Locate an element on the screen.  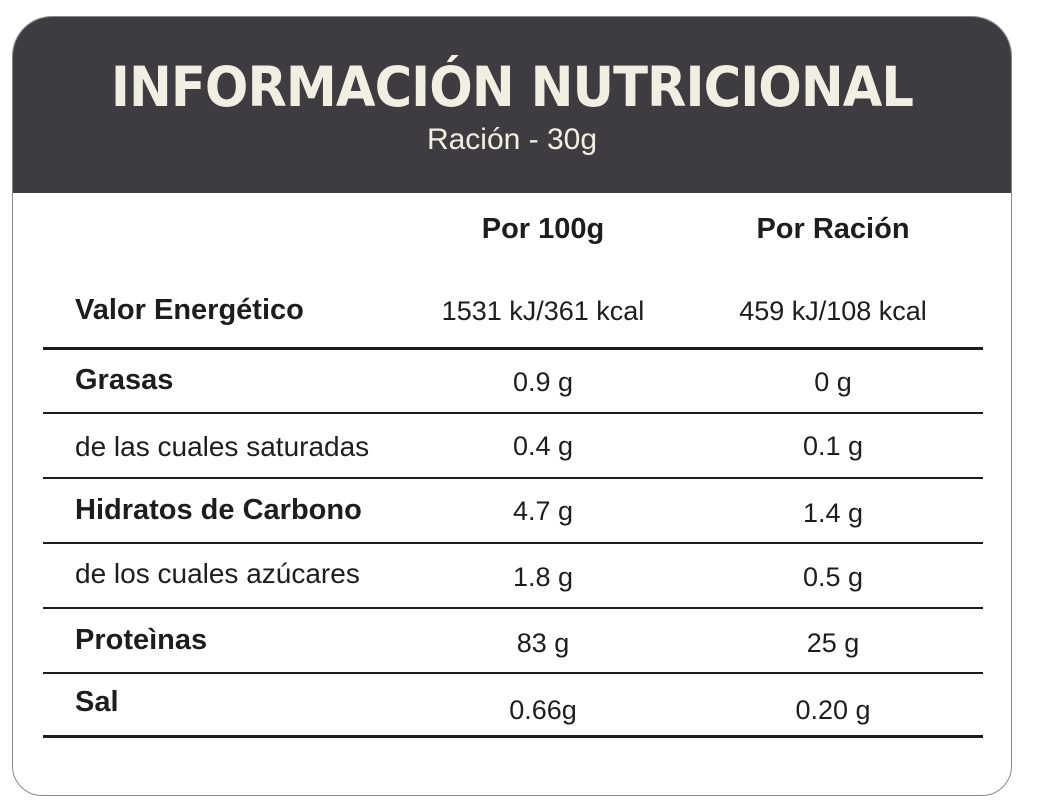
cell-protein-per-serving: 25 g is located at coordinates (833, 643).